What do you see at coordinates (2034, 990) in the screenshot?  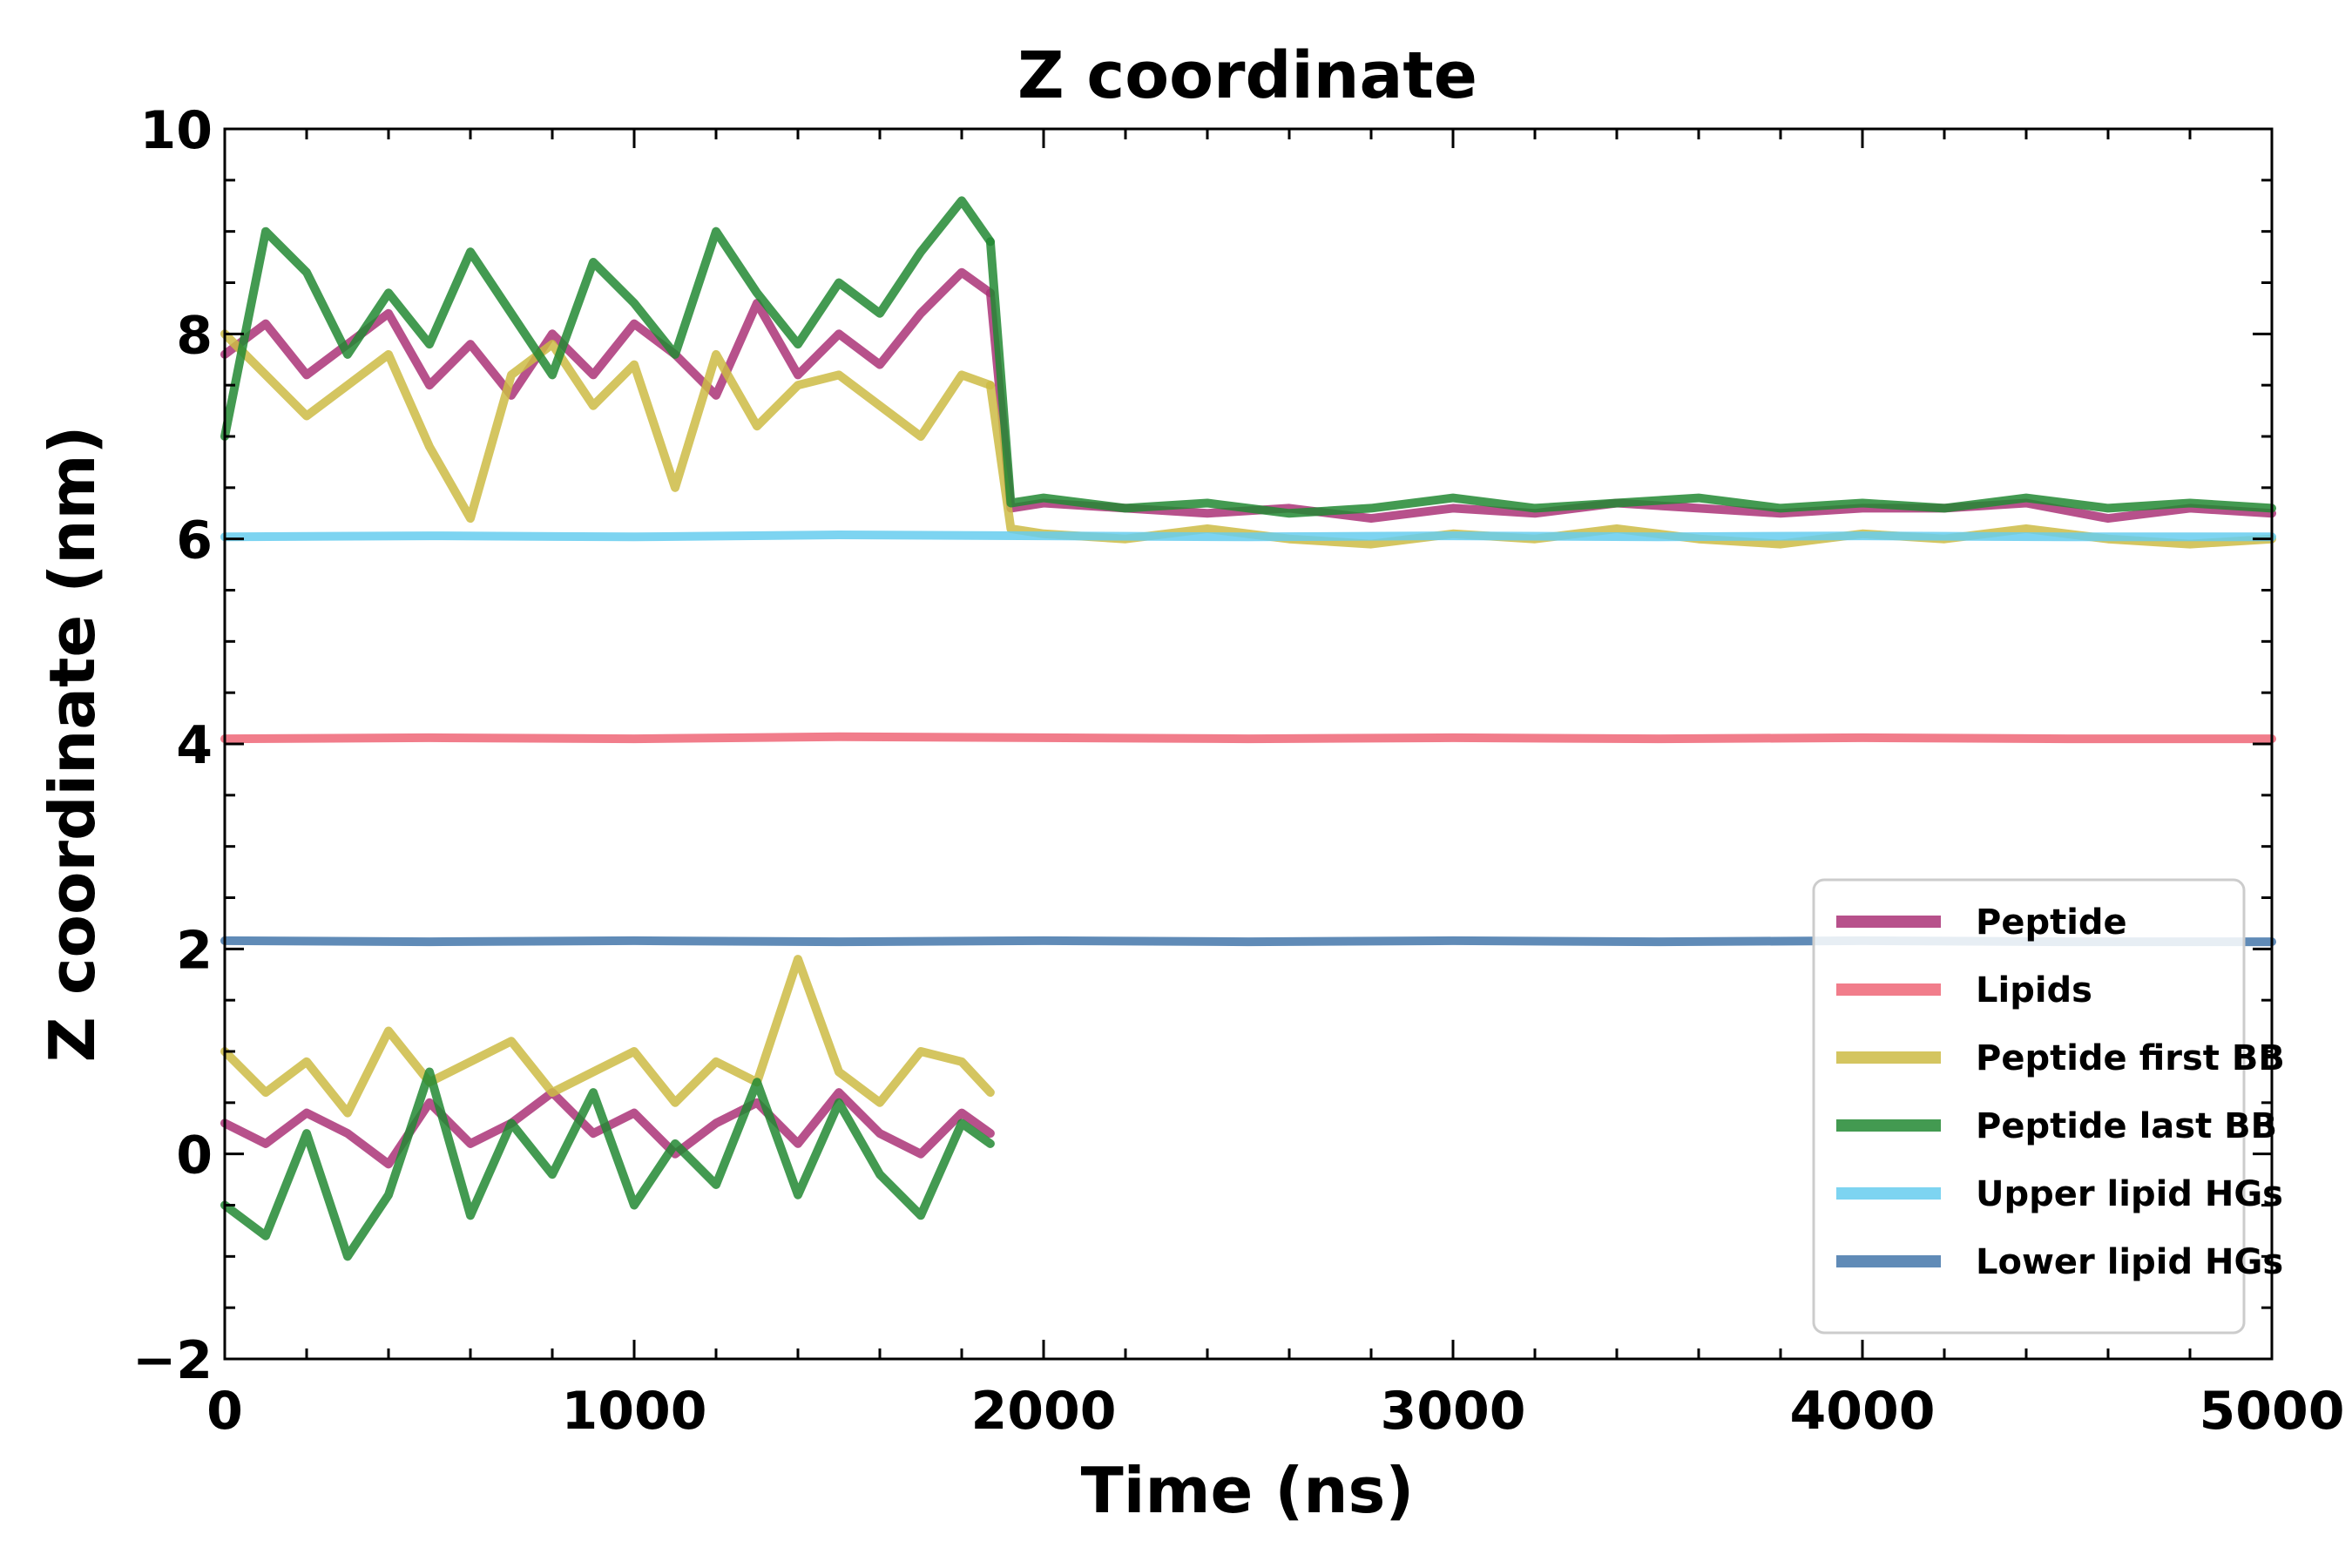 I see `legend-label-1: Lipids` at bounding box center [2034, 990].